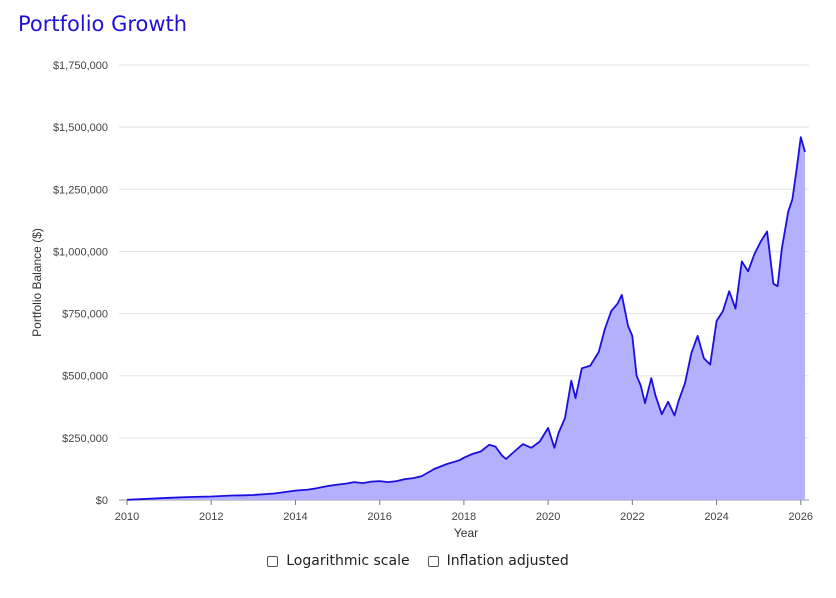 The height and width of the screenshot is (598, 836). Describe the element at coordinates (418, 561) in the screenshot. I see `chart-controls: Logarithmic scale Inflation adjusted` at that location.